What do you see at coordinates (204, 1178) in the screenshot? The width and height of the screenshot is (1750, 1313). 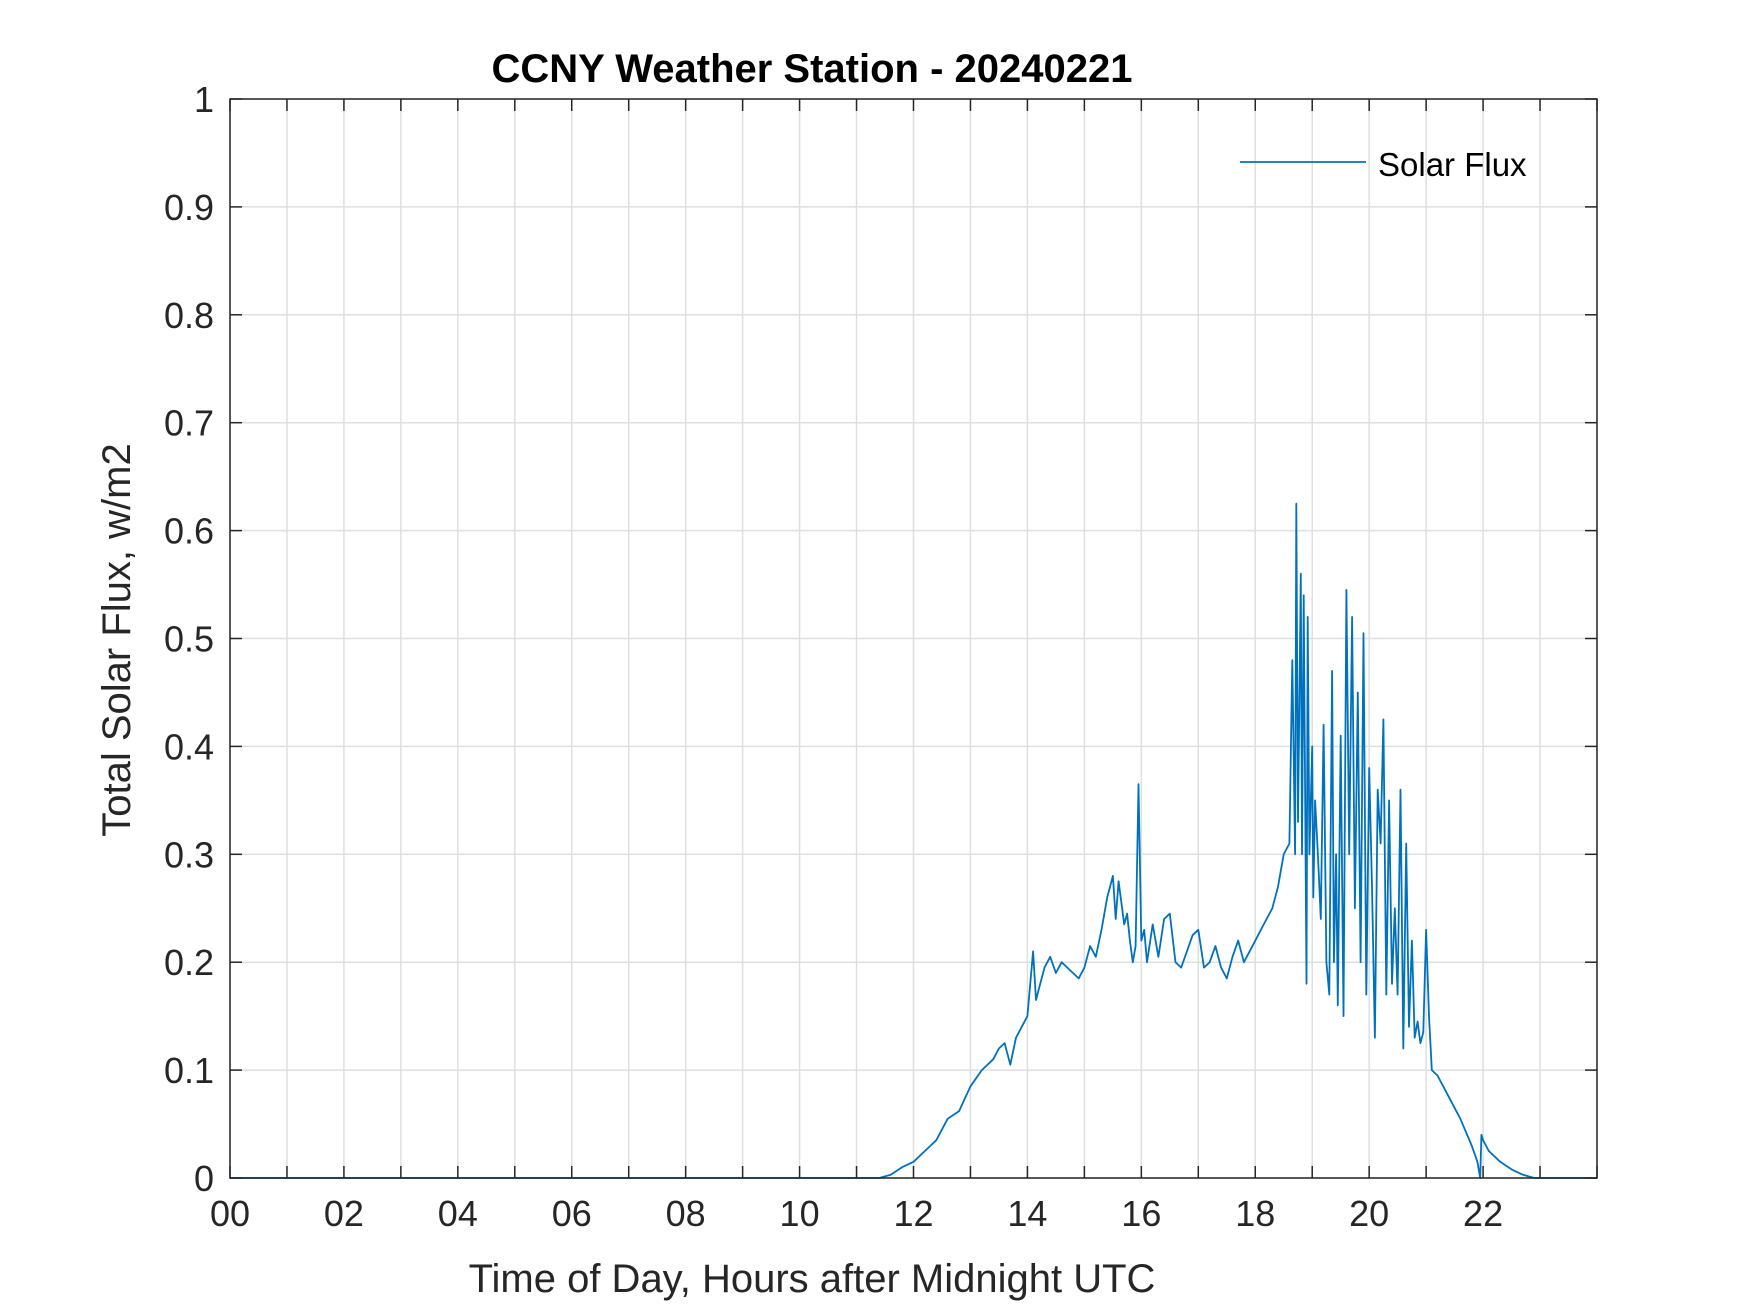 I see `y-tick-label: 0` at bounding box center [204, 1178].